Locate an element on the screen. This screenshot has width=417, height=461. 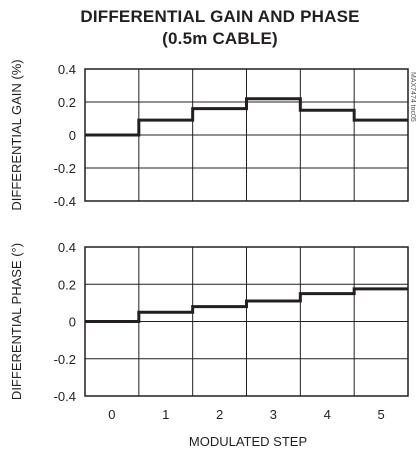
y-axis-title-1: DIFFERENTIAL PHASE (°) is located at coordinates (16, 321).